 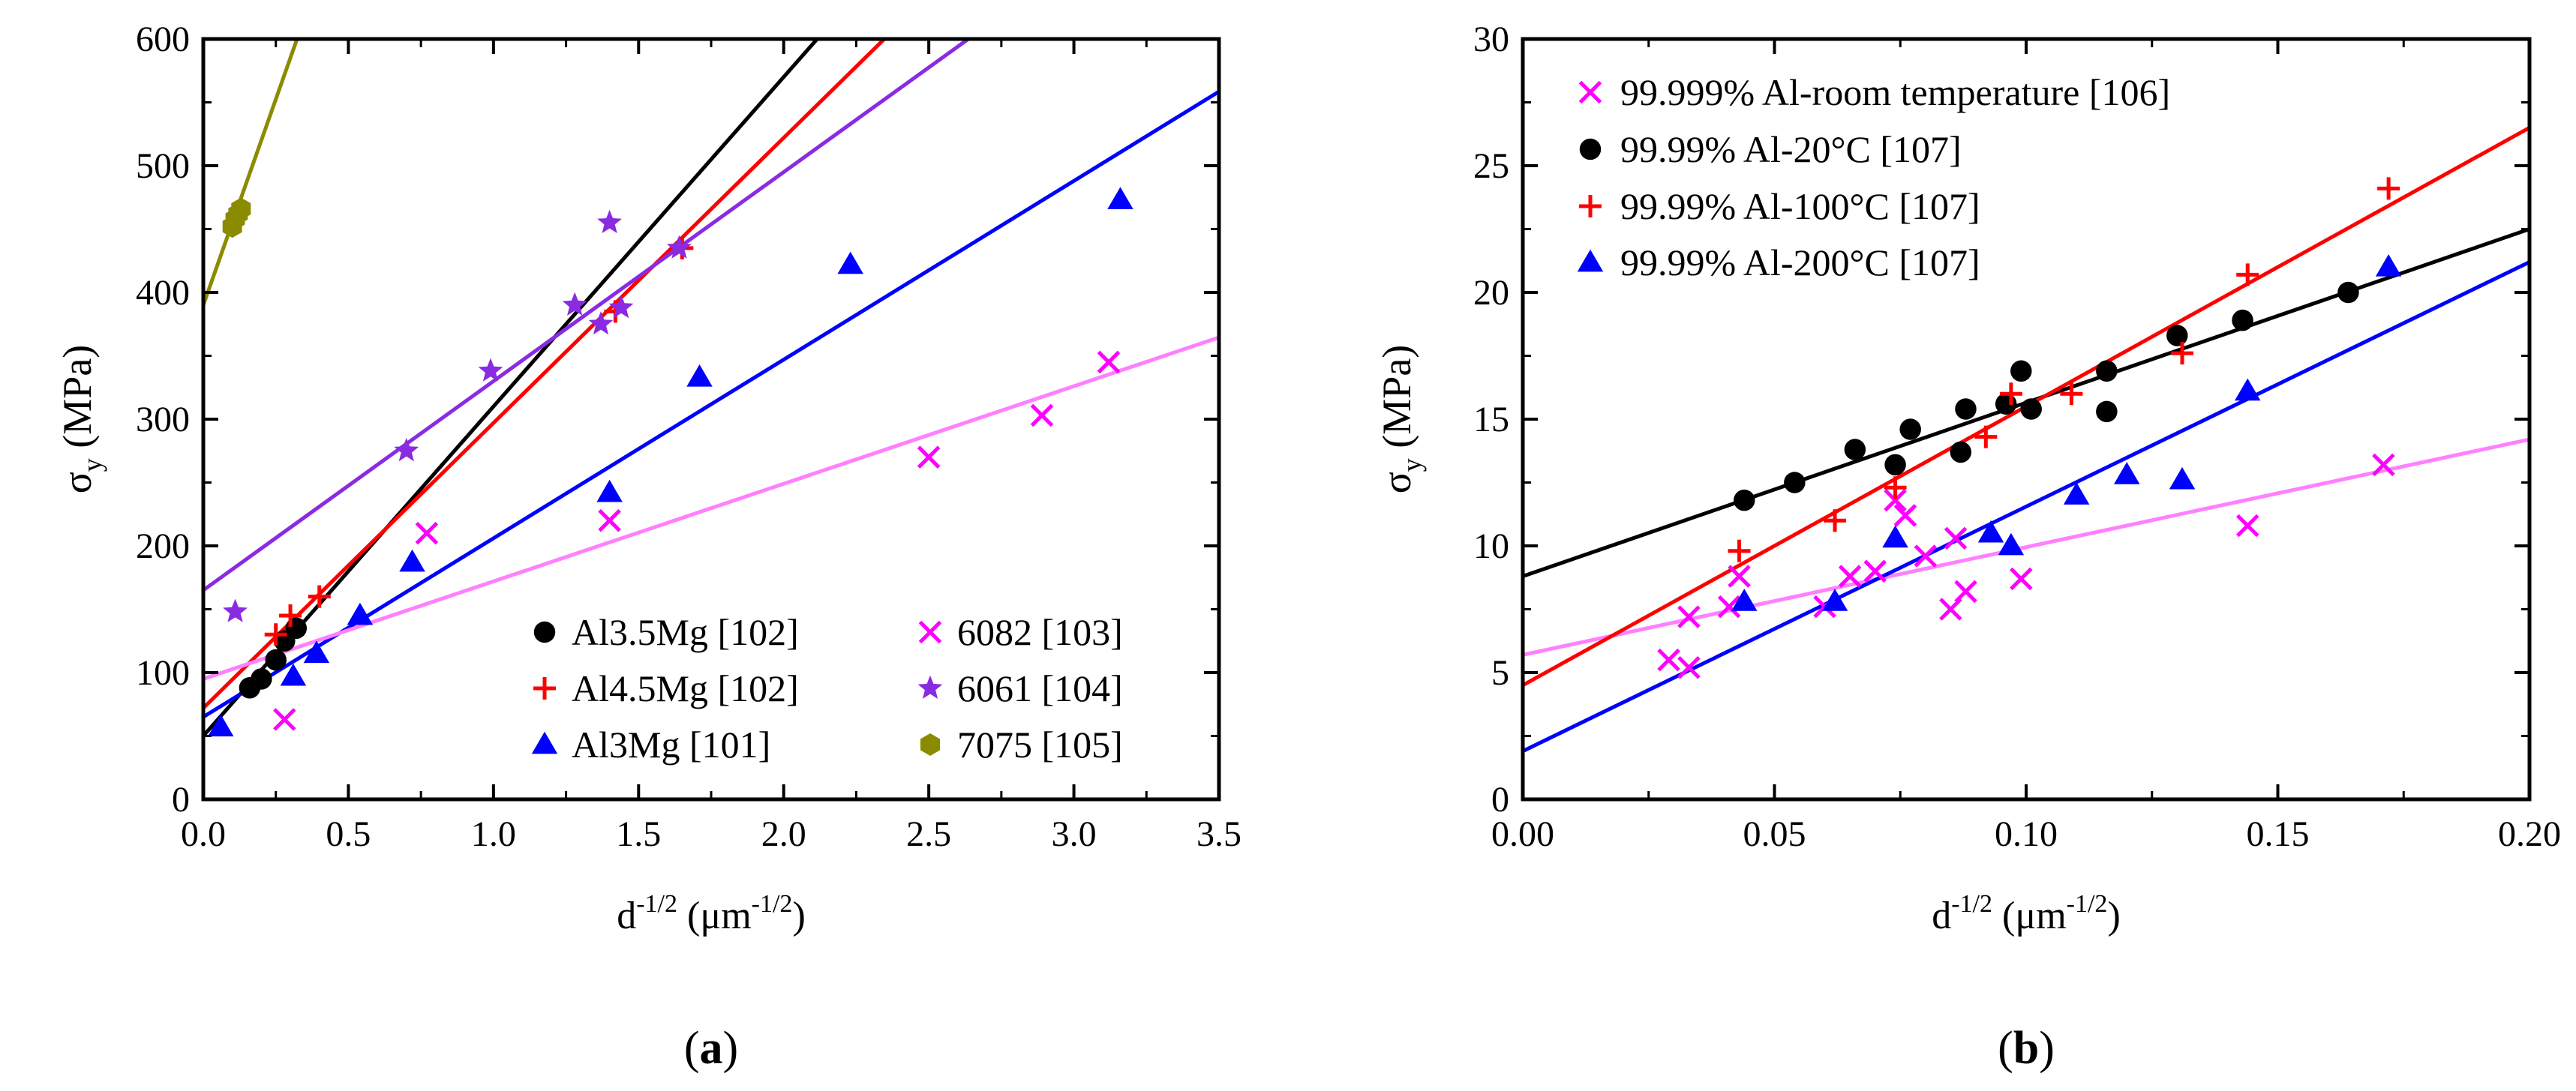 I want to click on legend-item: 99.99% Al-20°C [107], so click(x=1770, y=149).